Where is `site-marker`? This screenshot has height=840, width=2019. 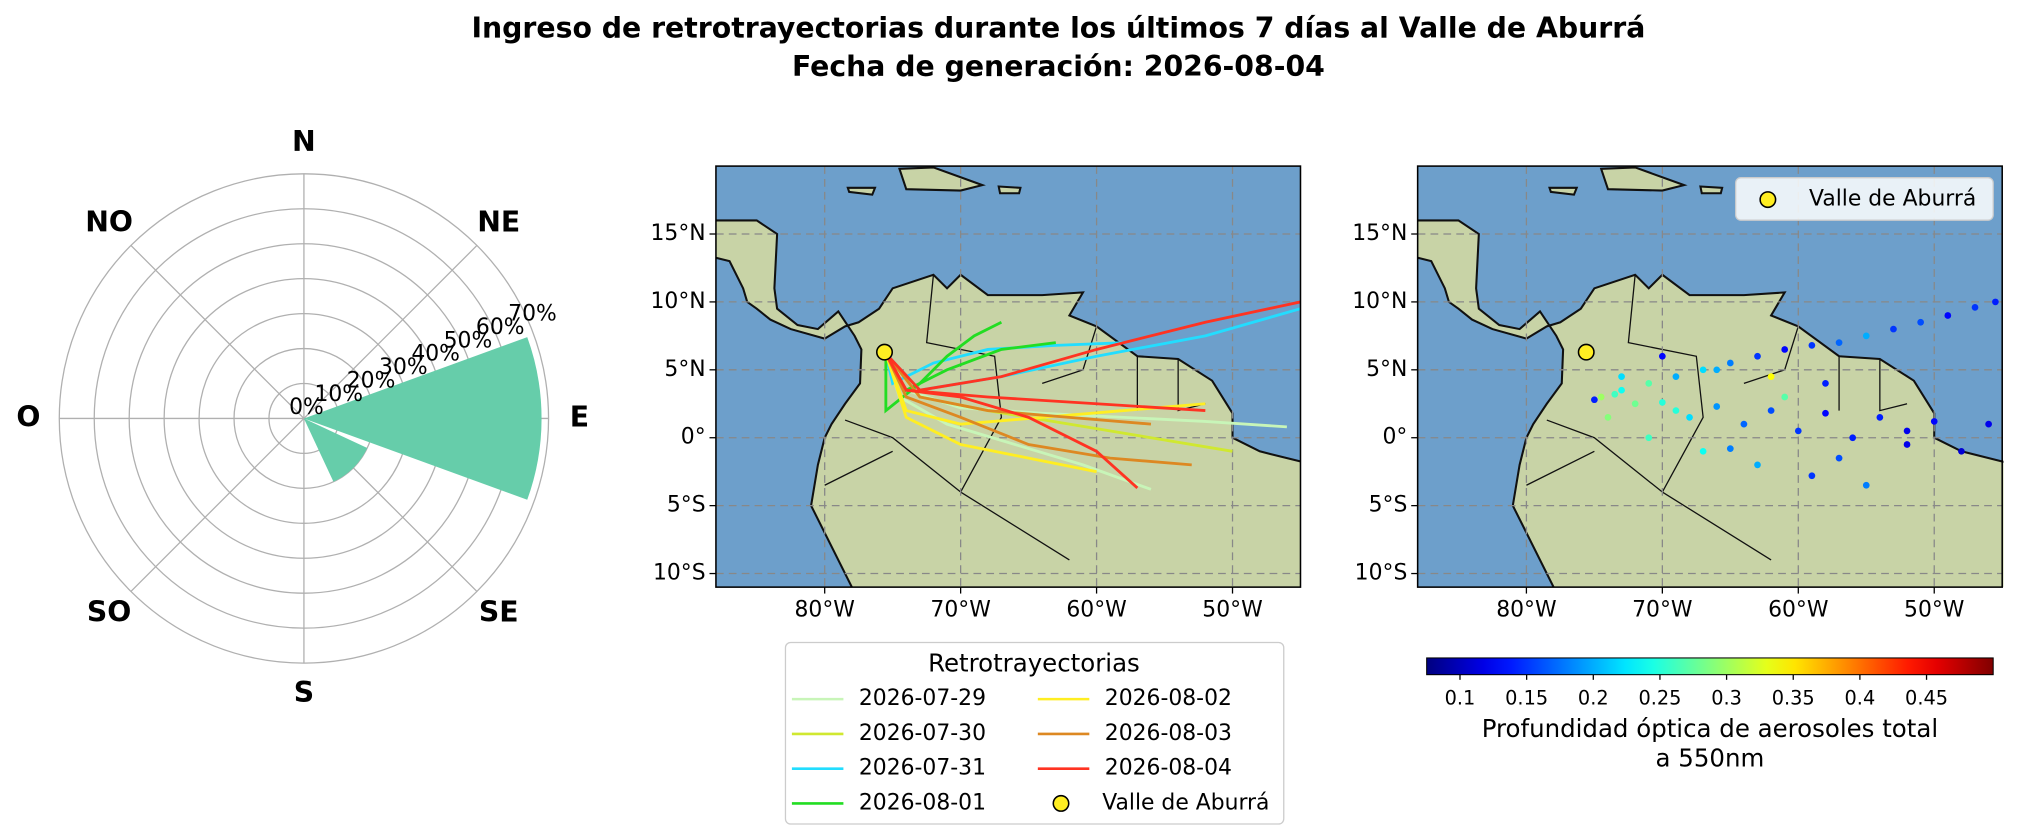 site-marker is located at coordinates (1586, 352).